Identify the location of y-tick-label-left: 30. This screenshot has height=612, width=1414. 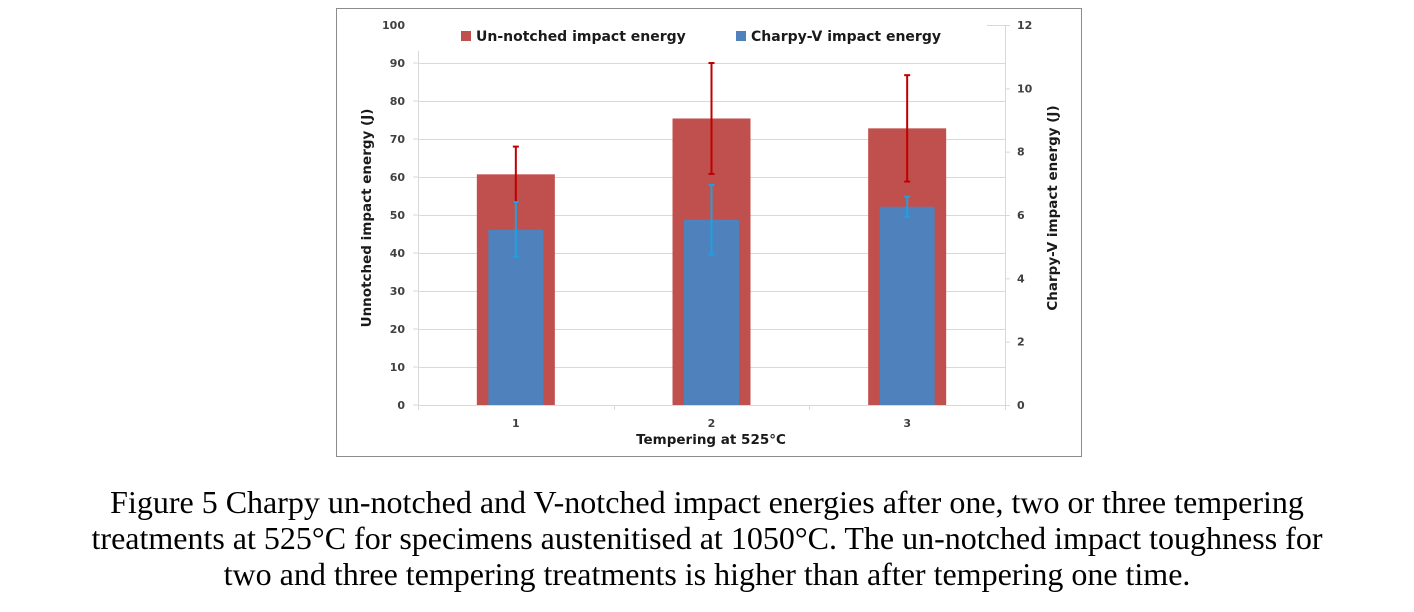
(398, 291).